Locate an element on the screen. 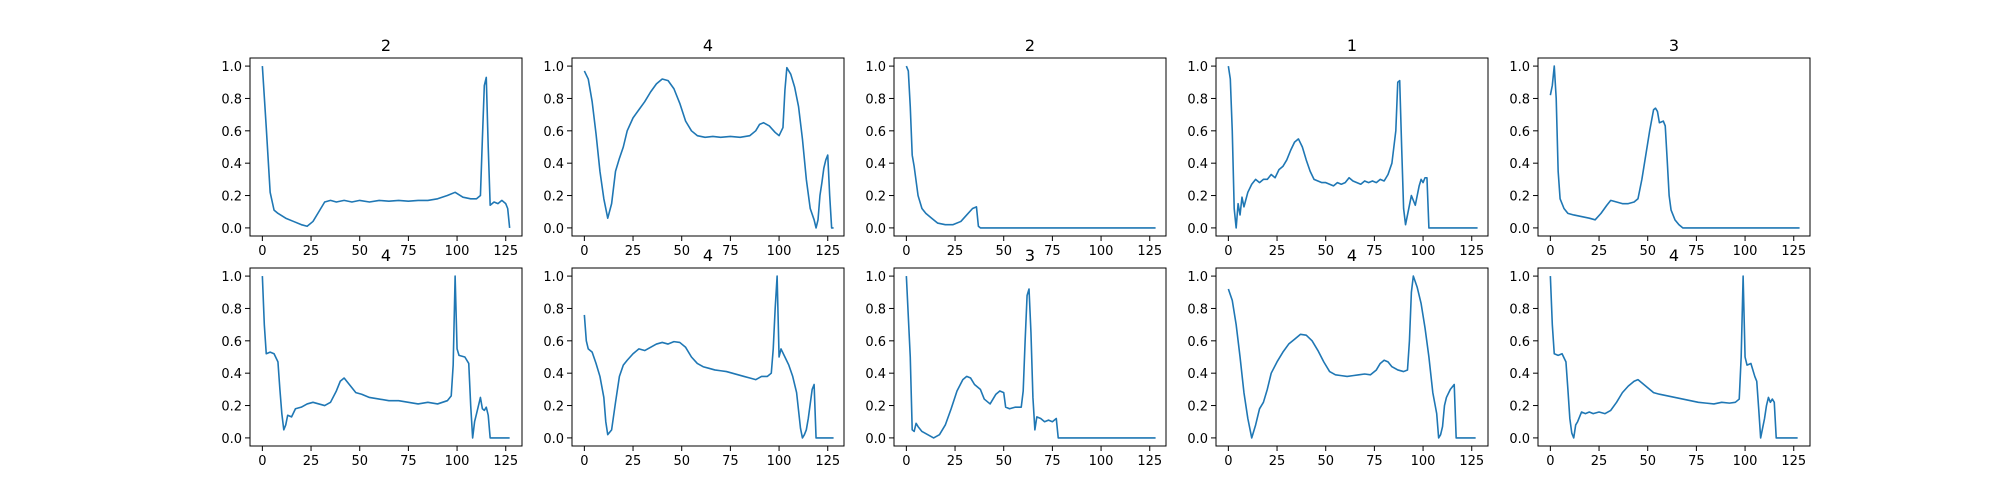  subplot-5: 3 0 25 50 75 100 125 0.0 0.2 0.4 0.6 0.8 1.0 is located at coordinates (1660, 147).